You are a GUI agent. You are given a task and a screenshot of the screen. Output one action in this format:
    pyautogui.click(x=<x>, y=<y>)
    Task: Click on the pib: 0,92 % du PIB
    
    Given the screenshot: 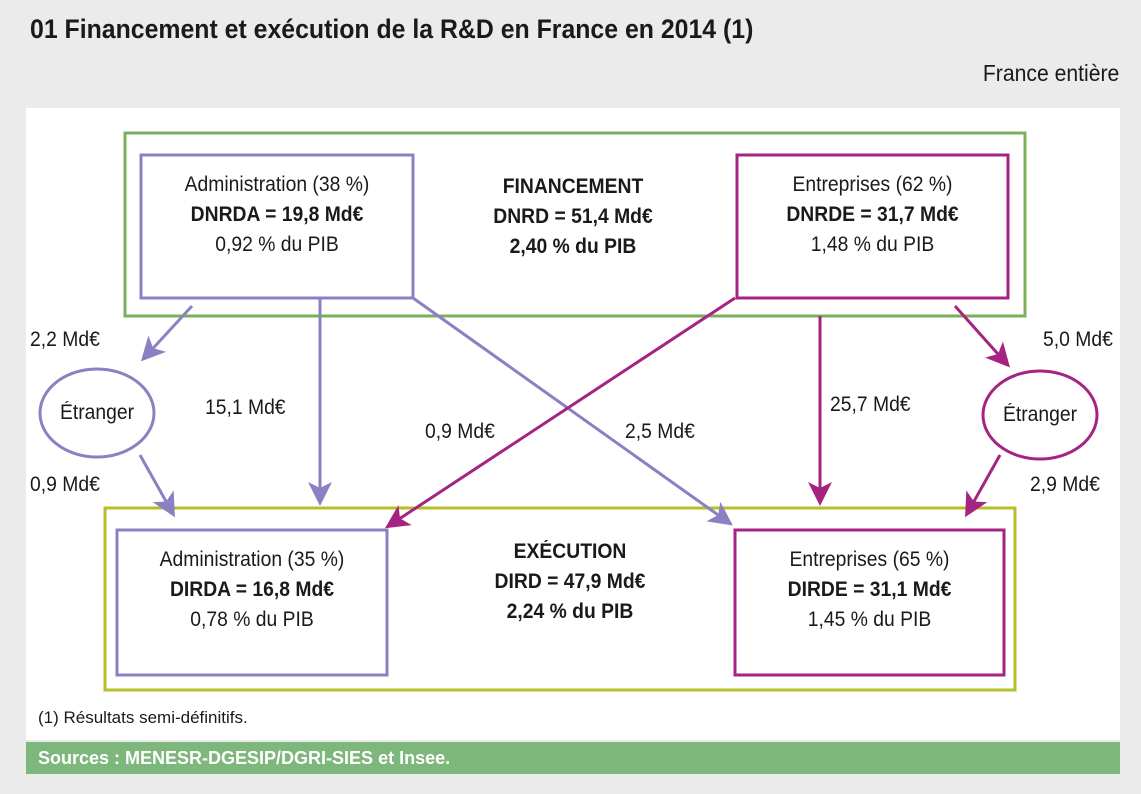 What is the action you would take?
    pyautogui.click(x=277, y=244)
    